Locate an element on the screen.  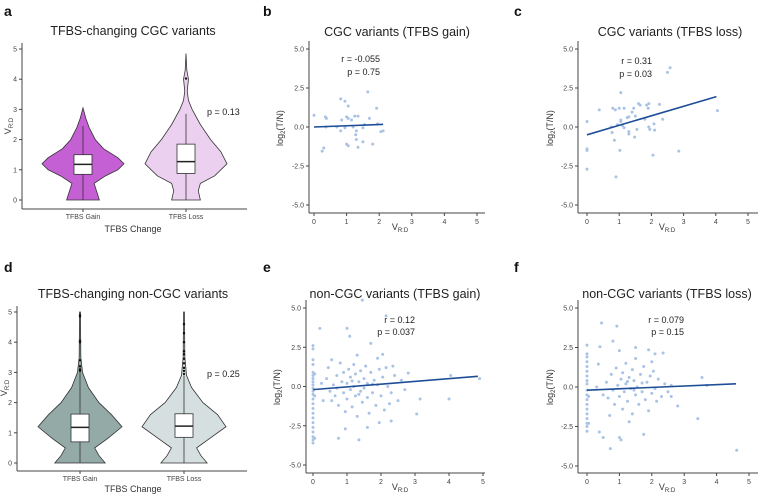
y-tick-label: -2.5 is located at coordinates (295, 426).